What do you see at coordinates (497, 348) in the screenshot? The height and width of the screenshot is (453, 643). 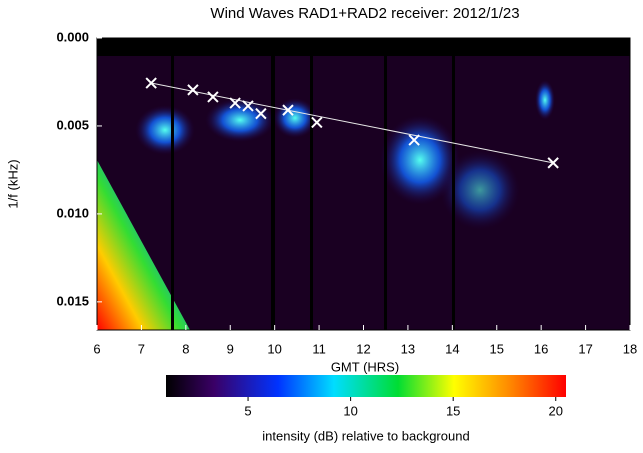 I see `x-tick-label: 15` at bounding box center [497, 348].